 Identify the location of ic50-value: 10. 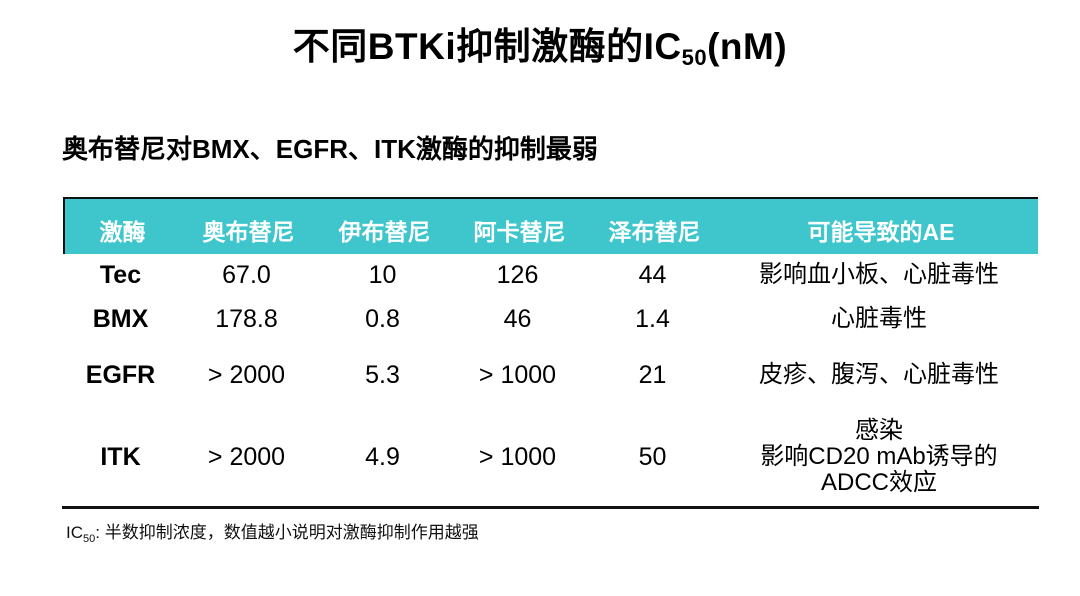
(382, 274).